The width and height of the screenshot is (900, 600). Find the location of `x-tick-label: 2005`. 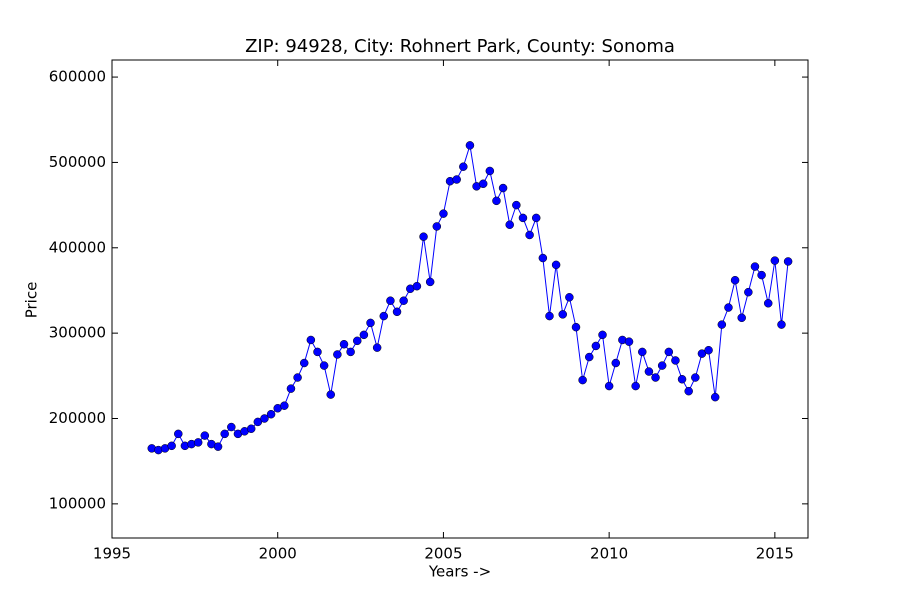

x-tick-label: 2005 is located at coordinates (443, 554).